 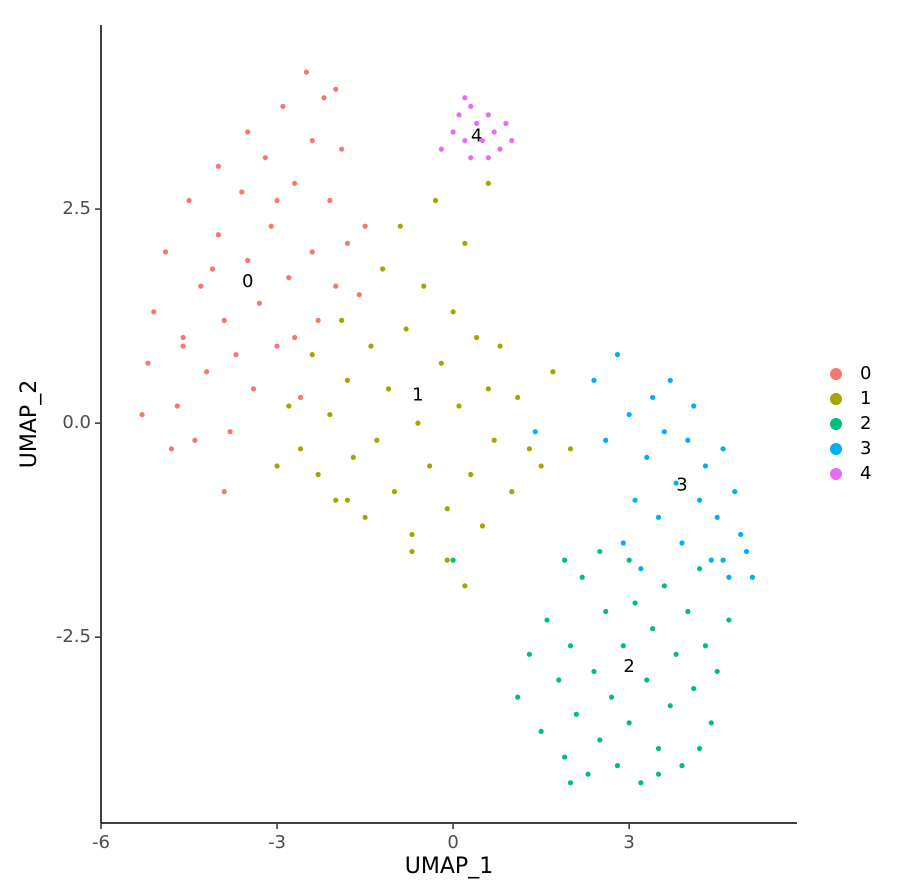 What do you see at coordinates (865, 373) in the screenshot?
I see `legend-label: 0` at bounding box center [865, 373].